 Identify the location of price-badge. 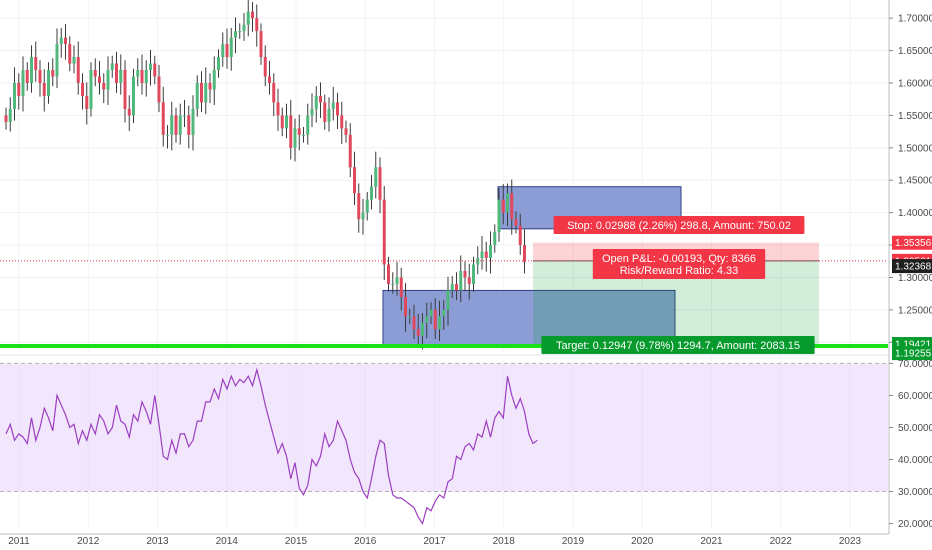
(912, 242).